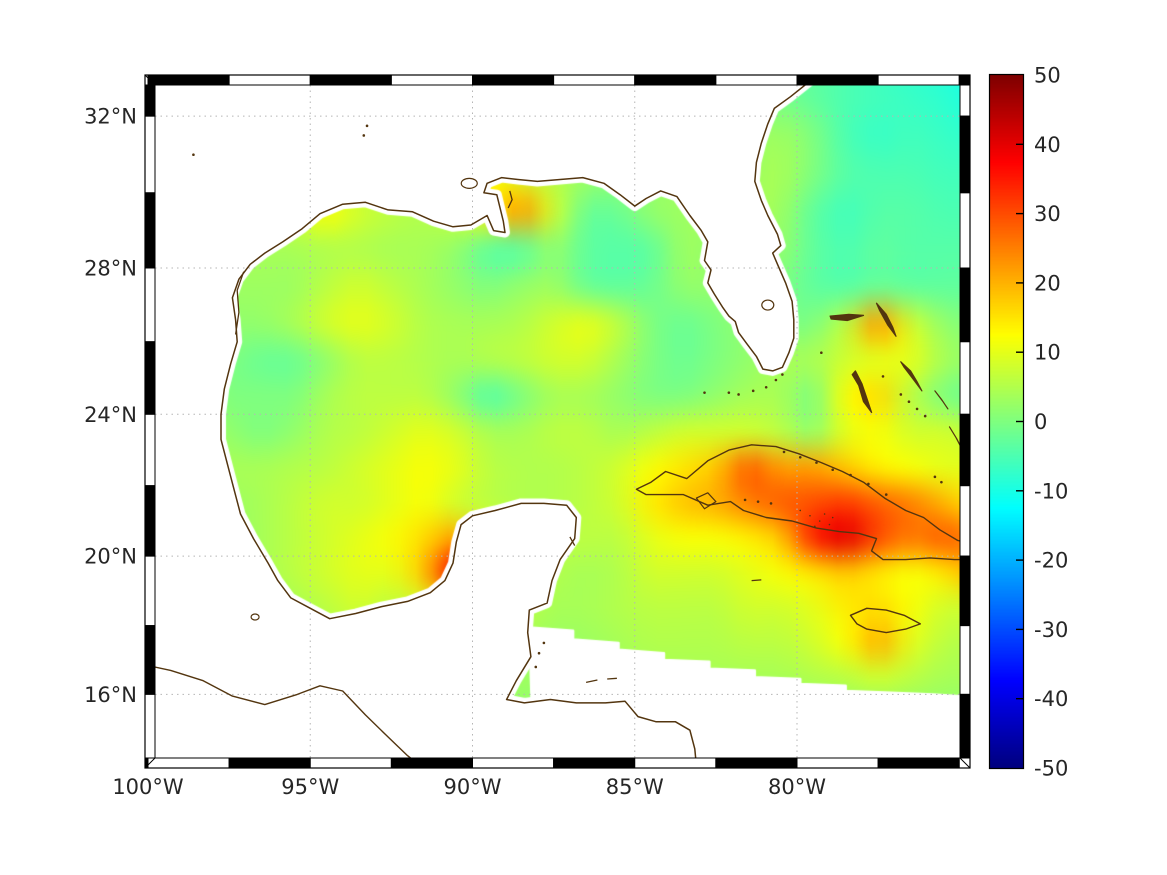 The height and width of the screenshot is (875, 1167). Describe the element at coordinates (1051, 769) in the screenshot. I see `colorbar-tick-label: -50` at that location.